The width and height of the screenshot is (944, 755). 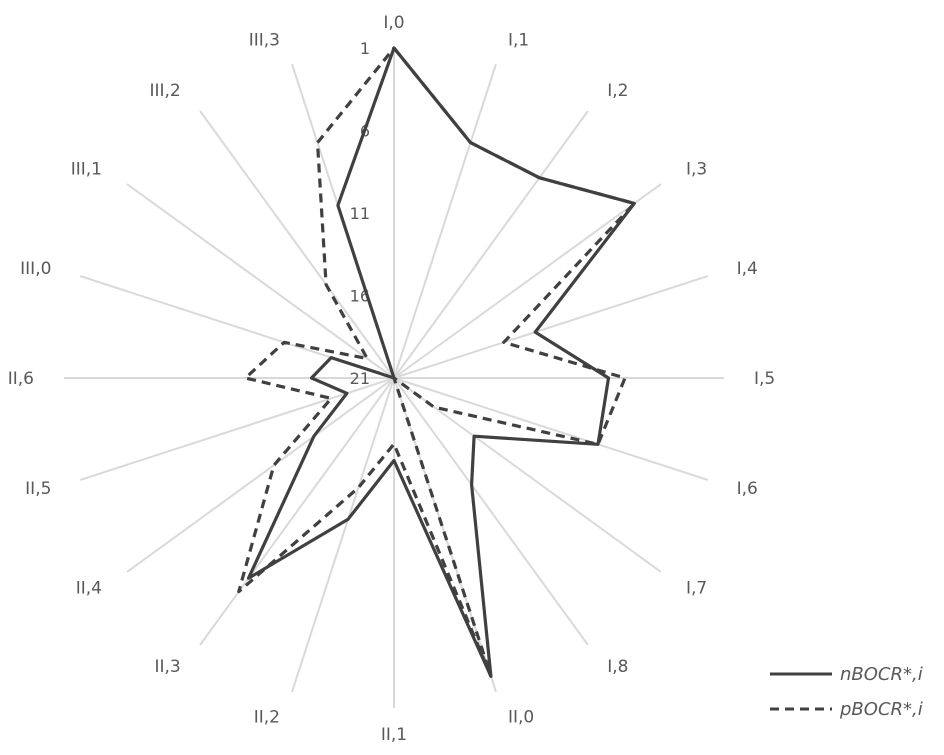 I want to click on category-label: II,4, so click(x=89, y=588).